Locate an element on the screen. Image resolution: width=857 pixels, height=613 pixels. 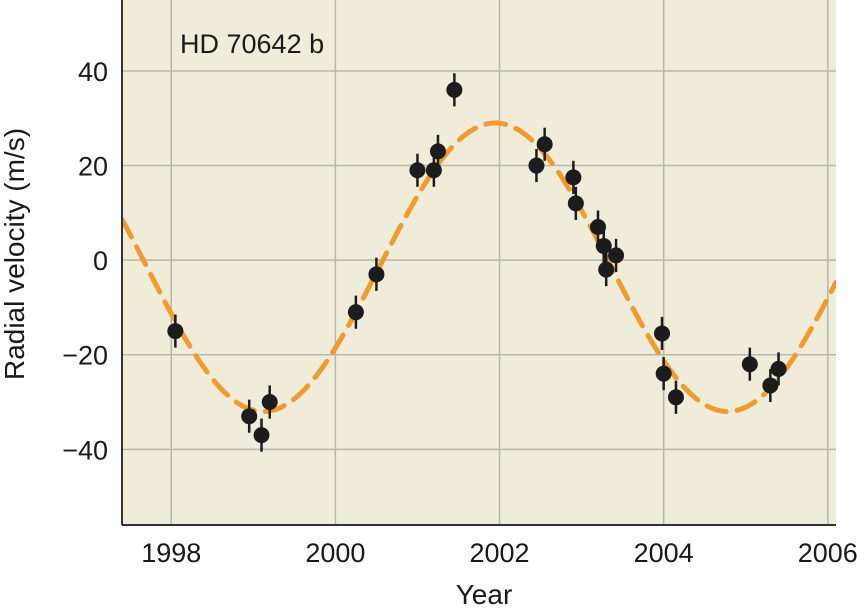
x-tick-label: 2000 is located at coordinates (335, 553).